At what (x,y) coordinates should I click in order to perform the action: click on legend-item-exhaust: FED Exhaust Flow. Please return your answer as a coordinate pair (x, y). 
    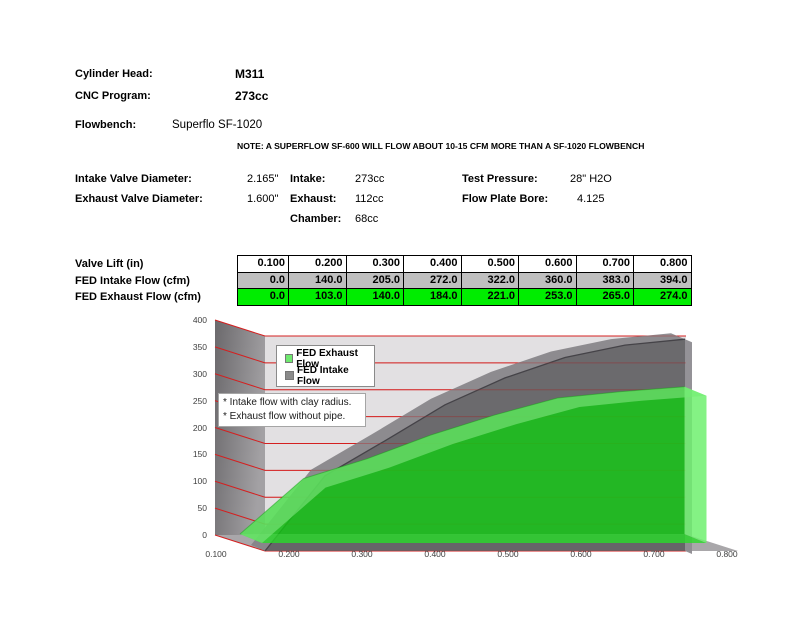
    Looking at the image, I should click on (329, 358).